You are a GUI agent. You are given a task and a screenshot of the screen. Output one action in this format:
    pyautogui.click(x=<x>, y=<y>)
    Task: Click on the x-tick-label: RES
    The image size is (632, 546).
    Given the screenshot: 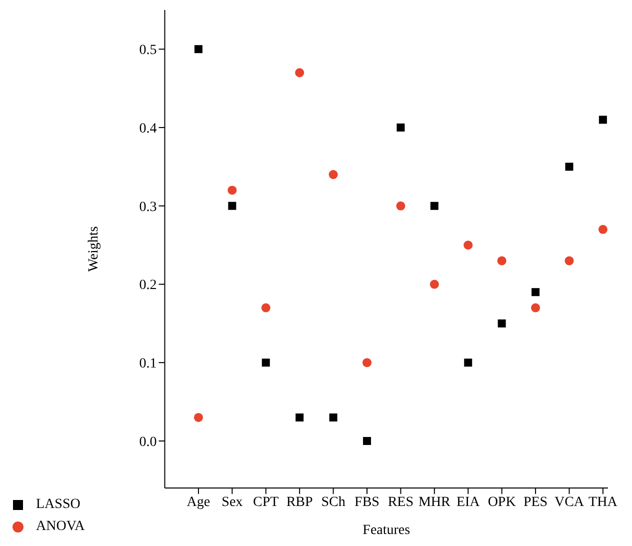 What is the action you would take?
    pyautogui.click(x=401, y=502)
    